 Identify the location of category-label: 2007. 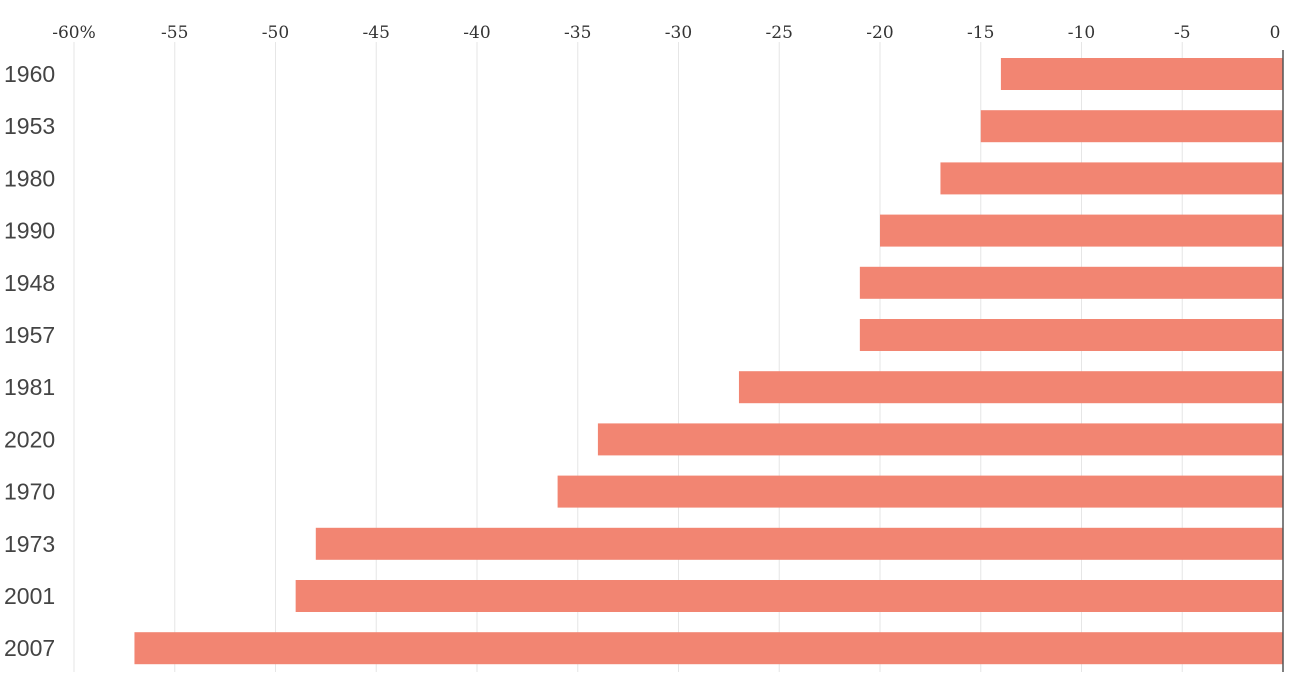
(29, 648).